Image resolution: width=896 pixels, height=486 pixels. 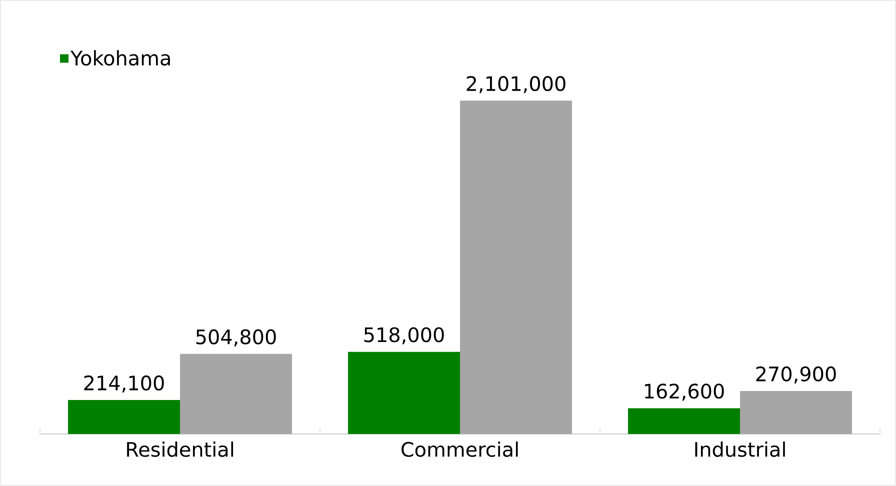 What do you see at coordinates (516, 85) in the screenshot?
I see `data-label: 2,101,000` at bounding box center [516, 85].